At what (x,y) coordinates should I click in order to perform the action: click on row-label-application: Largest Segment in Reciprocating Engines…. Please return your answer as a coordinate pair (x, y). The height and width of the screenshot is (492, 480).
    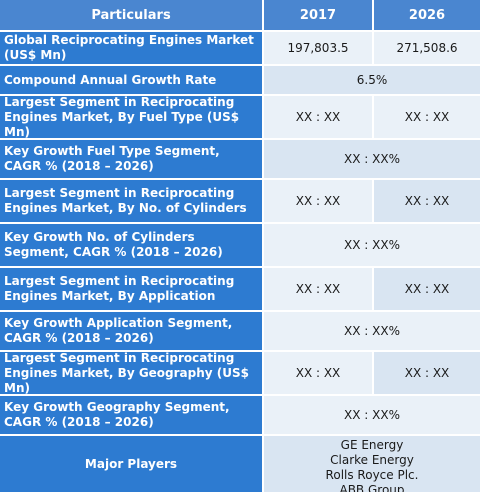
    Looking at the image, I should click on (131, 289).